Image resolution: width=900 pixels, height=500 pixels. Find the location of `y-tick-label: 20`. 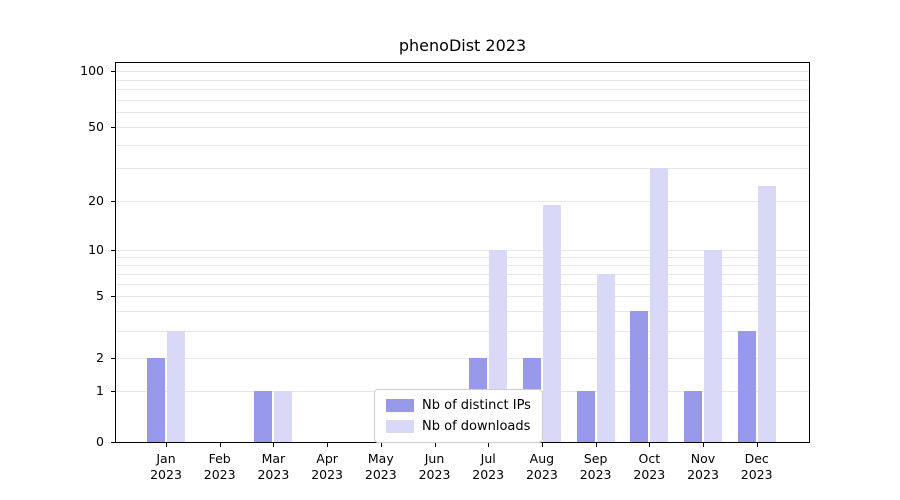

y-tick-label: 20 is located at coordinates (96, 200).